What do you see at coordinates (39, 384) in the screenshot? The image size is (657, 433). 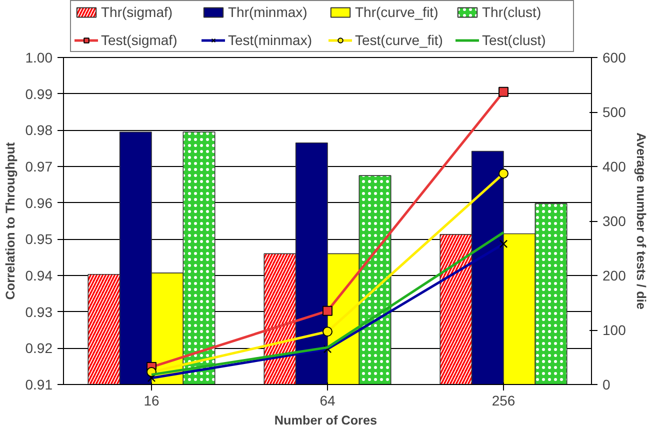 I see `y-tick-label: 0.91` at bounding box center [39, 384].